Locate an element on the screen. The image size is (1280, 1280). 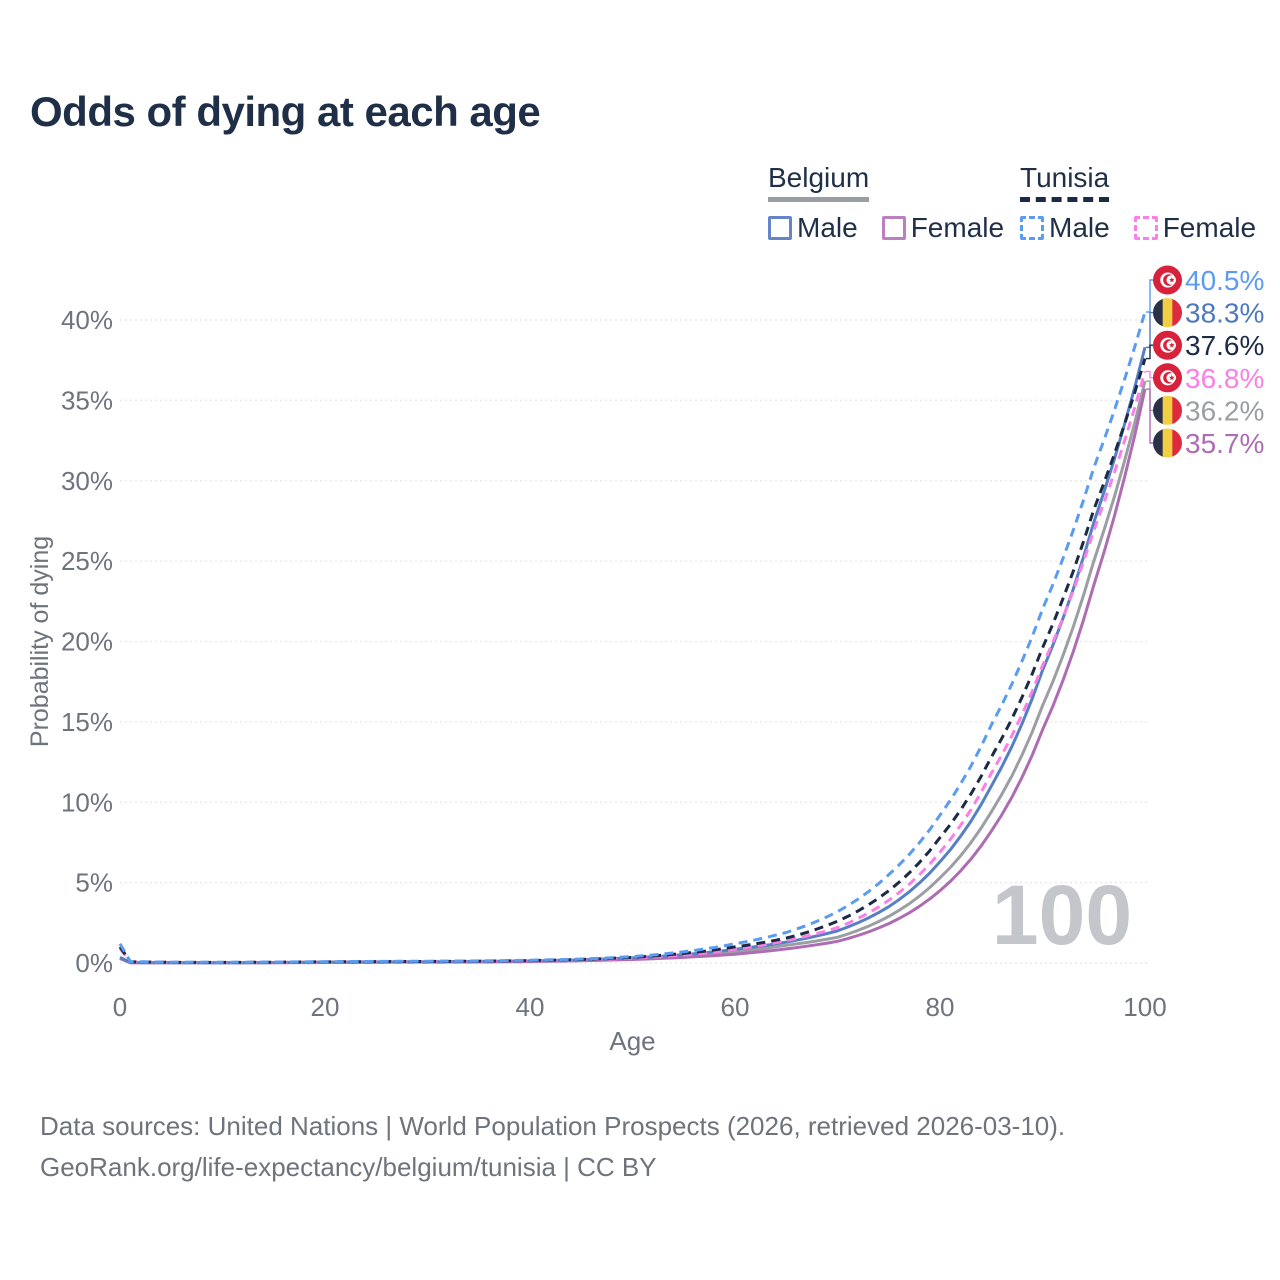
y-tick-label: 30% is located at coordinates (87, 481).